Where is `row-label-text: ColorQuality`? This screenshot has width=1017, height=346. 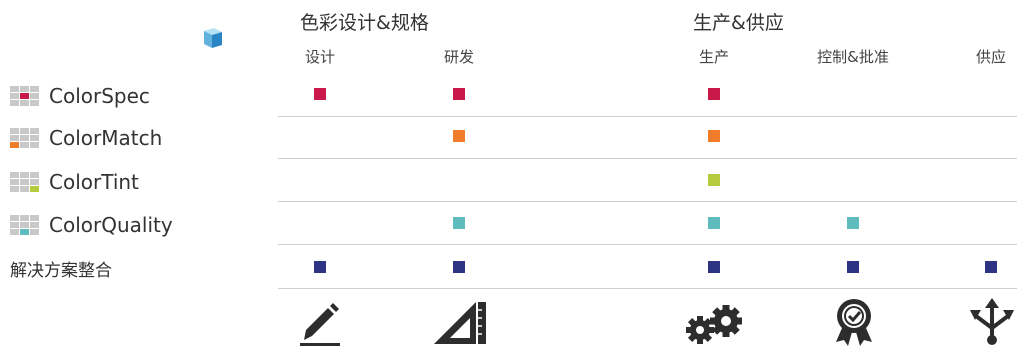 row-label-text: ColorQuality is located at coordinates (111, 225).